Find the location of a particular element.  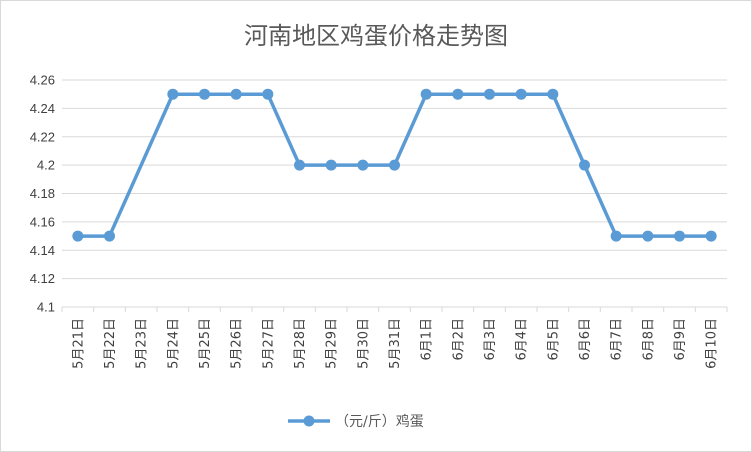

x-tick-label: 6月9日 is located at coordinates (680, 339).